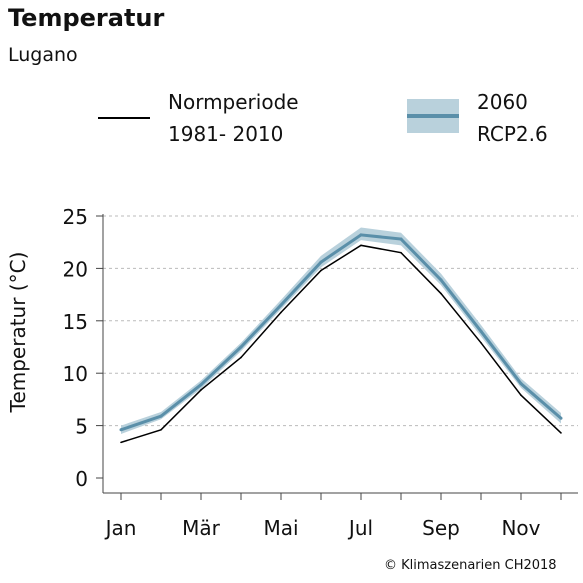 Image resolution: width=583 pixels, height=583 pixels. I want to click on legend-scenario-line1: 2060, so click(502, 102).